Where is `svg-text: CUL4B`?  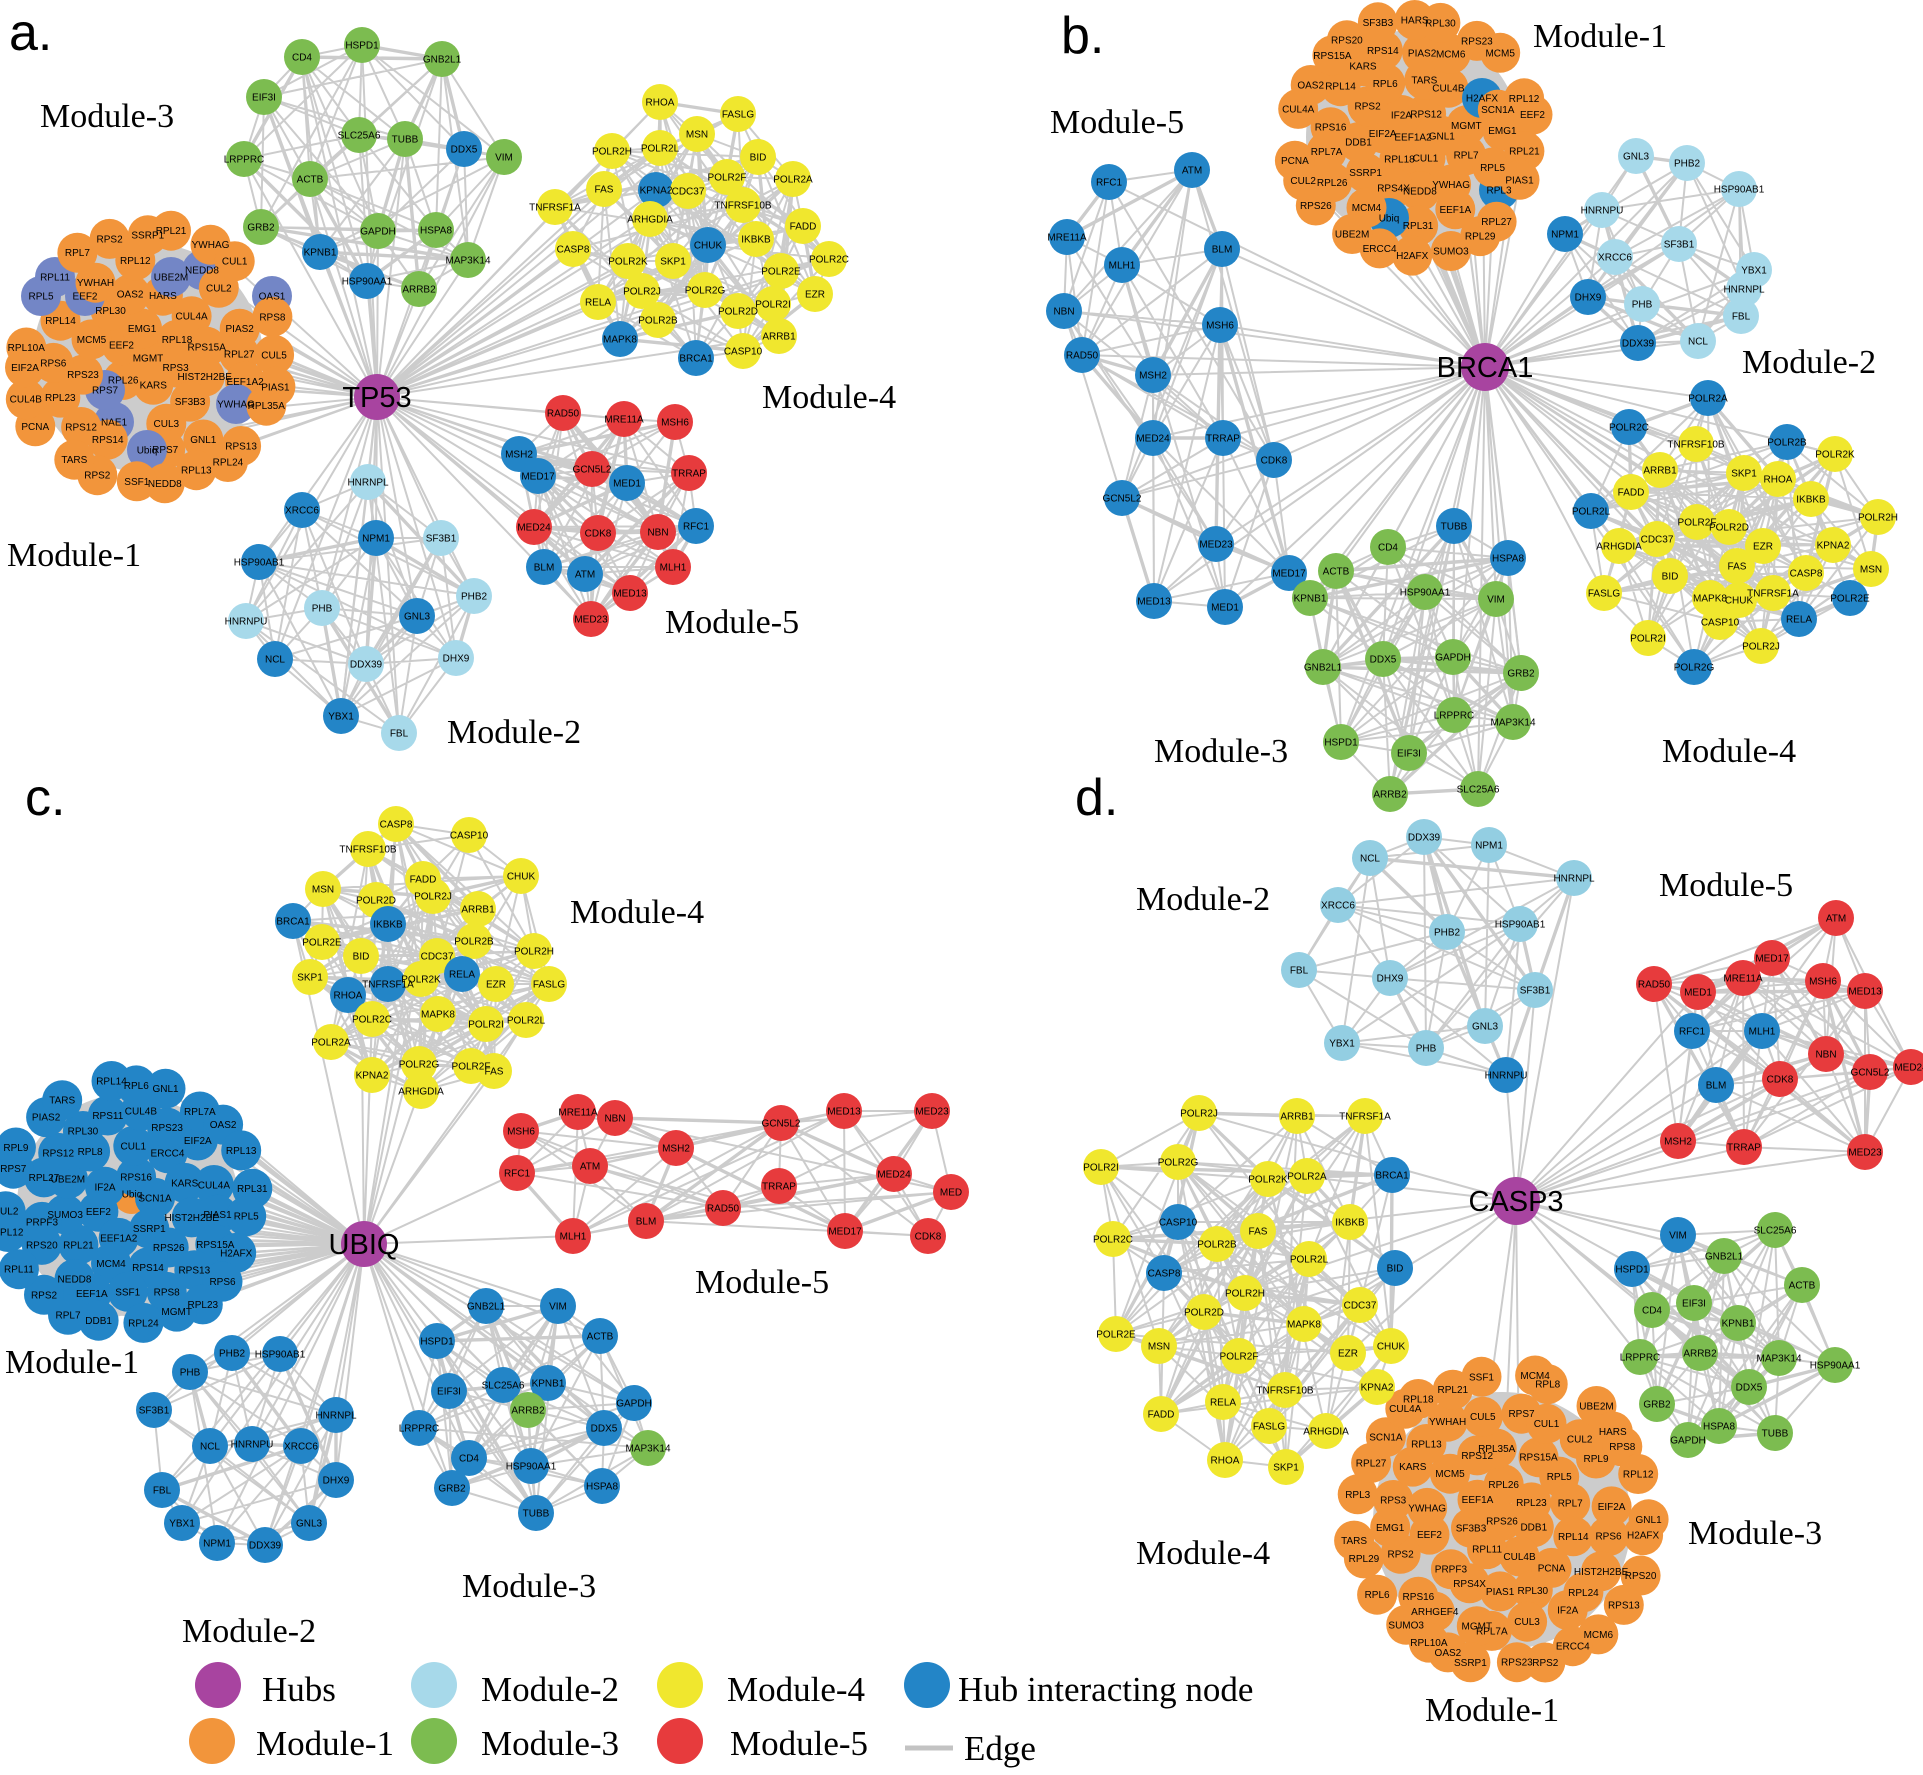 svg-text: CUL4B is located at coordinates (26, 400).